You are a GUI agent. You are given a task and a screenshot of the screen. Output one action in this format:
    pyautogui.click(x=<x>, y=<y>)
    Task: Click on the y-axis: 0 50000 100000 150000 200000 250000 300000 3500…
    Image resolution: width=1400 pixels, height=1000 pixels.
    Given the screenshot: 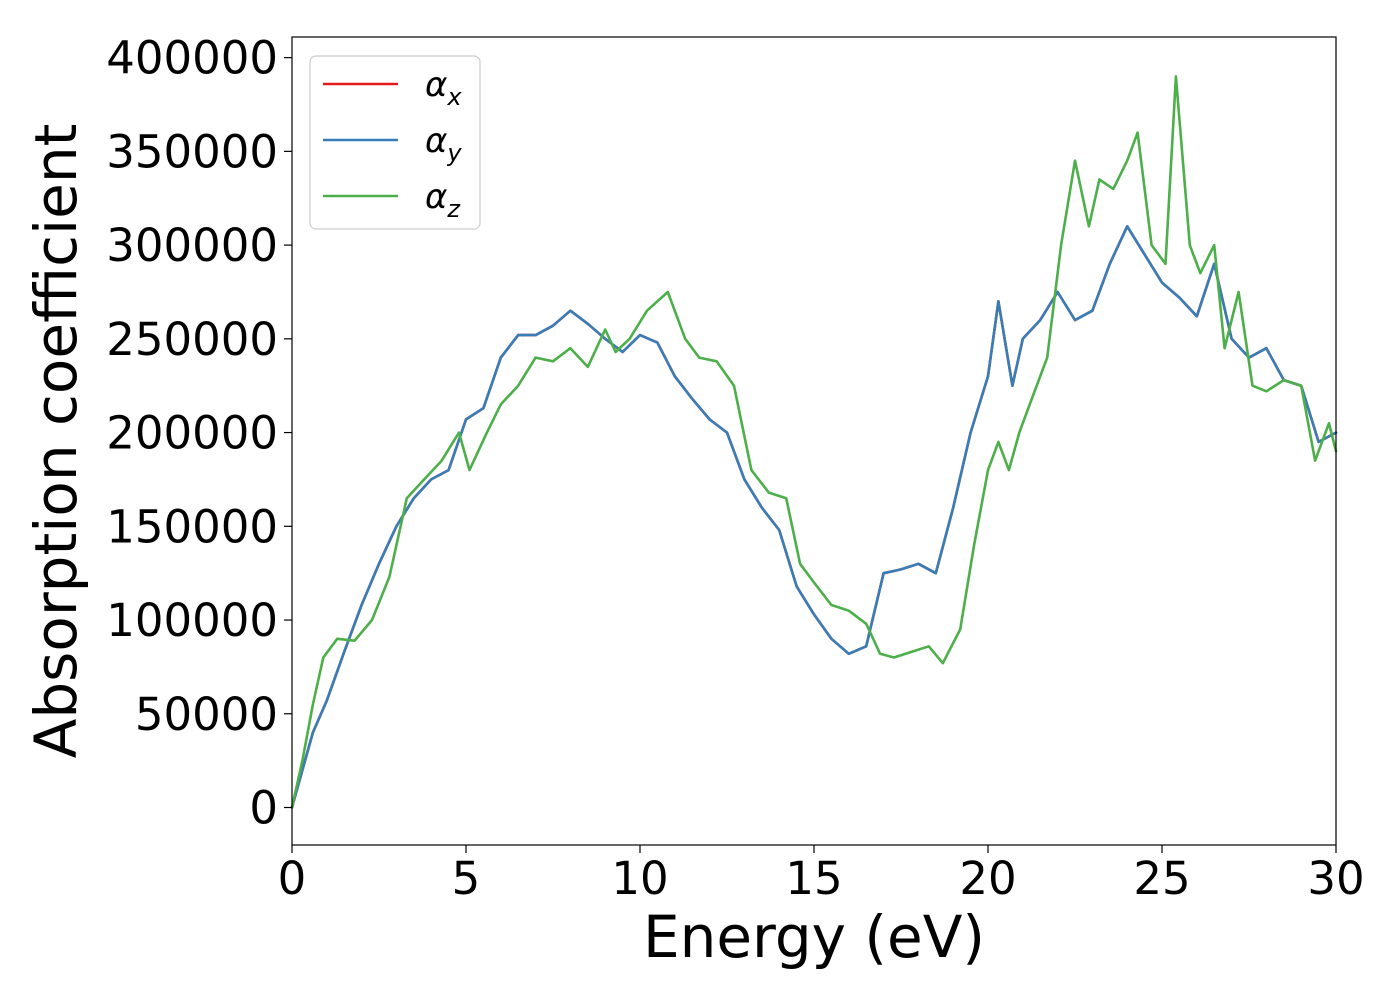 What is the action you would take?
    pyautogui.click(x=199, y=433)
    